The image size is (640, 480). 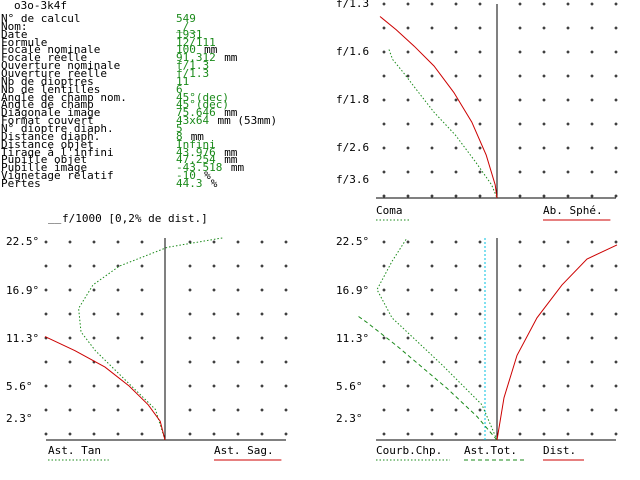 What do you see at coordinates (41, 18) in the screenshot?
I see `info-label: N° de calcul` at bounding box center [41, 18].